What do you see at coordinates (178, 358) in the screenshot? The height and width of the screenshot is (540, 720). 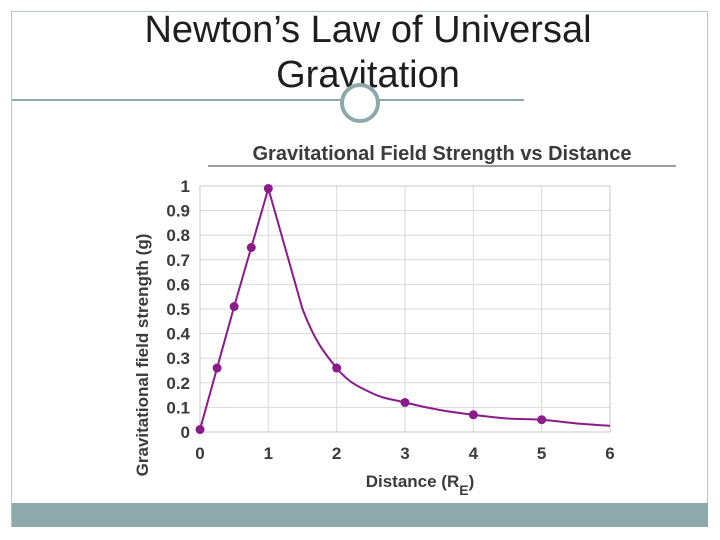 I see `y-tick-label: 0.3` at bounding box center [178, 358].